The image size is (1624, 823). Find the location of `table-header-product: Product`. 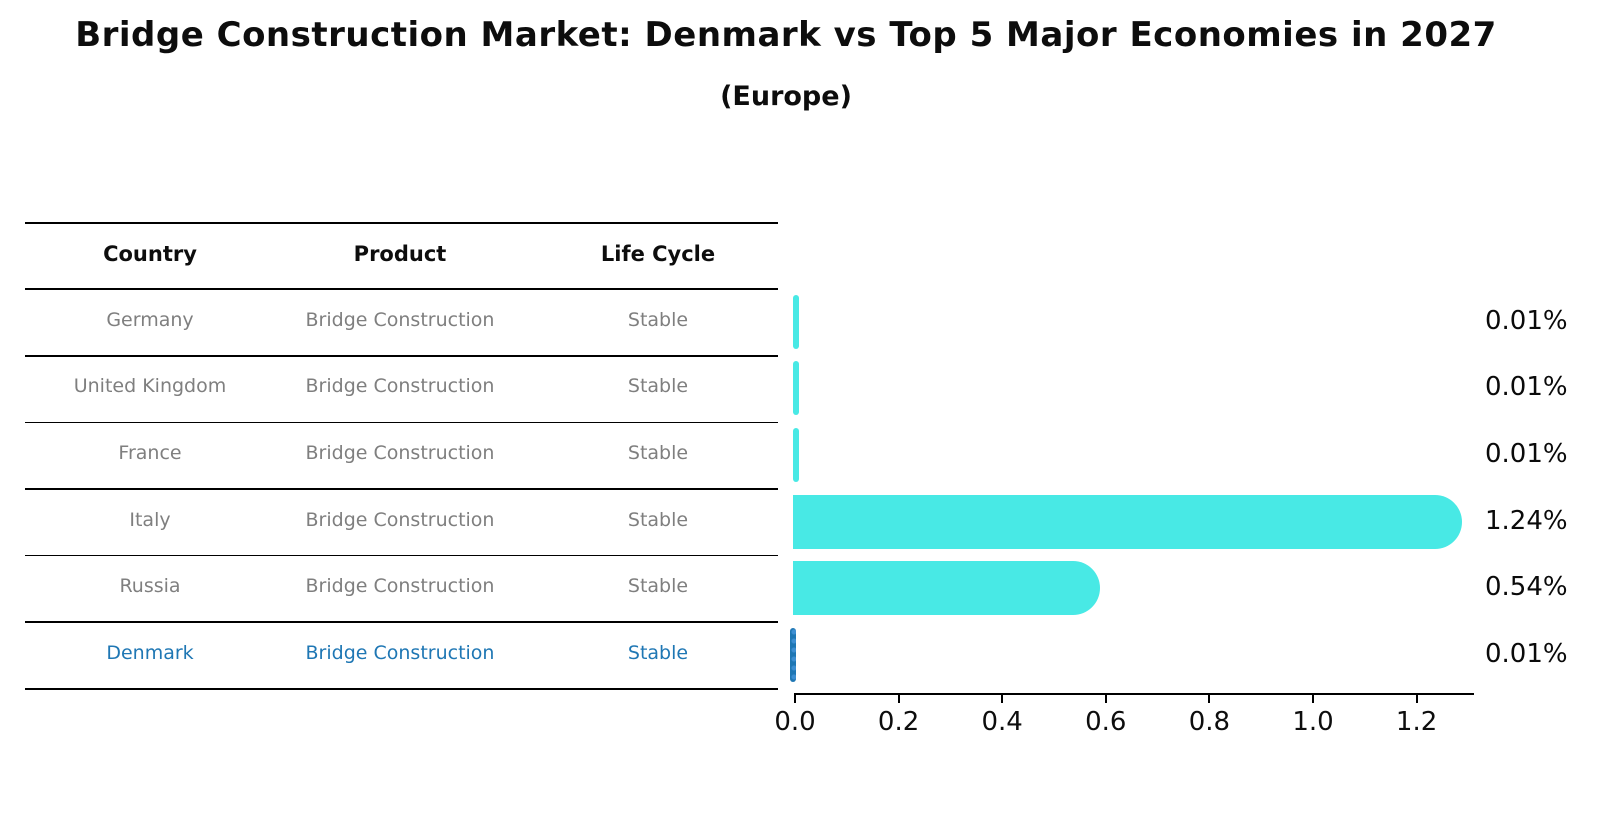

table-header-product: Product is located at coordinates (400, 254).